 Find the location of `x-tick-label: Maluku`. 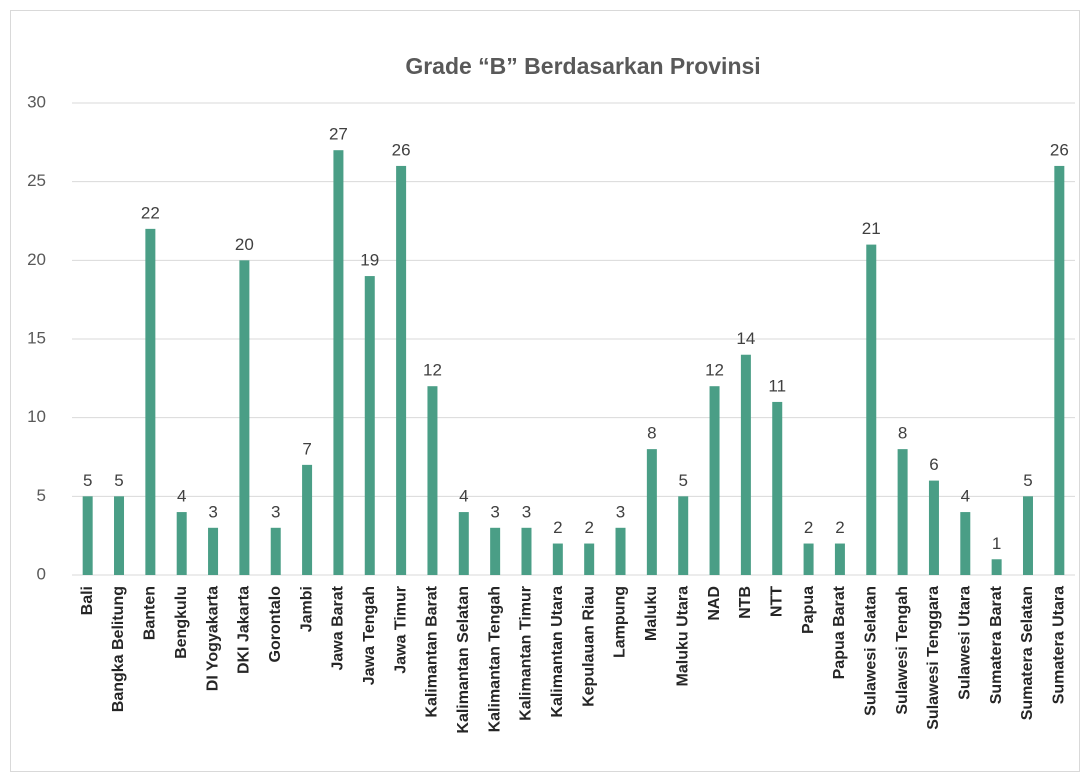

x-tick-label: Maluku is located at coordinates (651, 613).